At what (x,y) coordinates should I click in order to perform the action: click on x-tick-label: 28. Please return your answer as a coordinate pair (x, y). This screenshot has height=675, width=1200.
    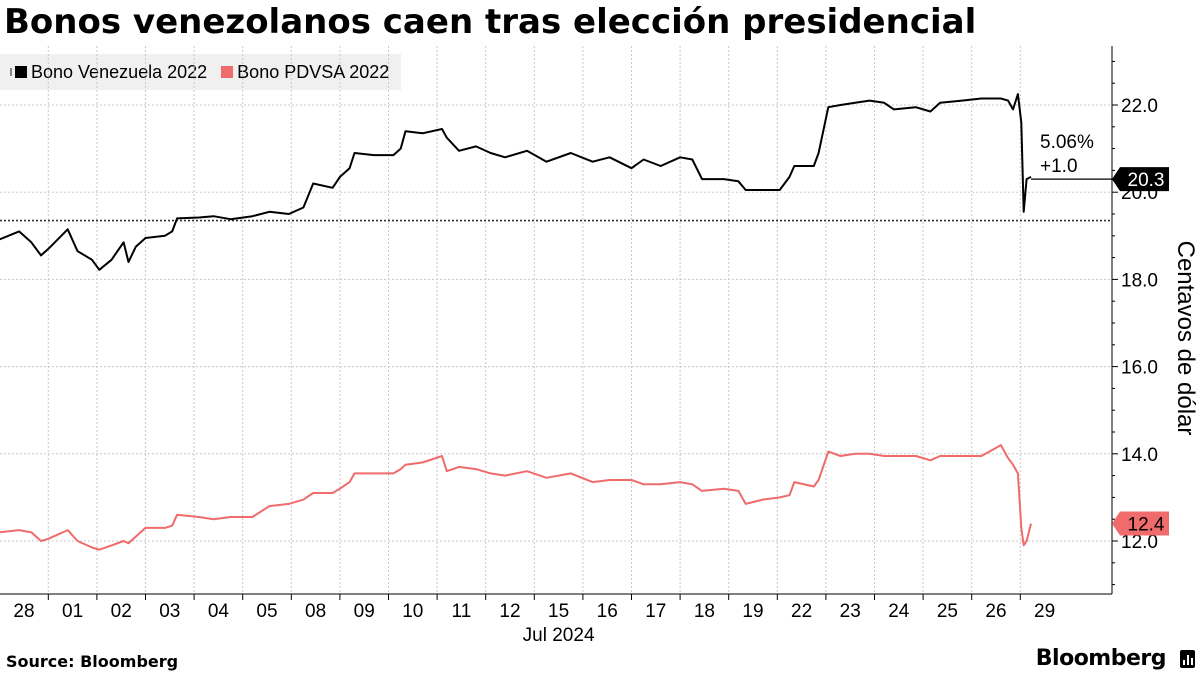
    Looking at the image, I should click on (23, 611).